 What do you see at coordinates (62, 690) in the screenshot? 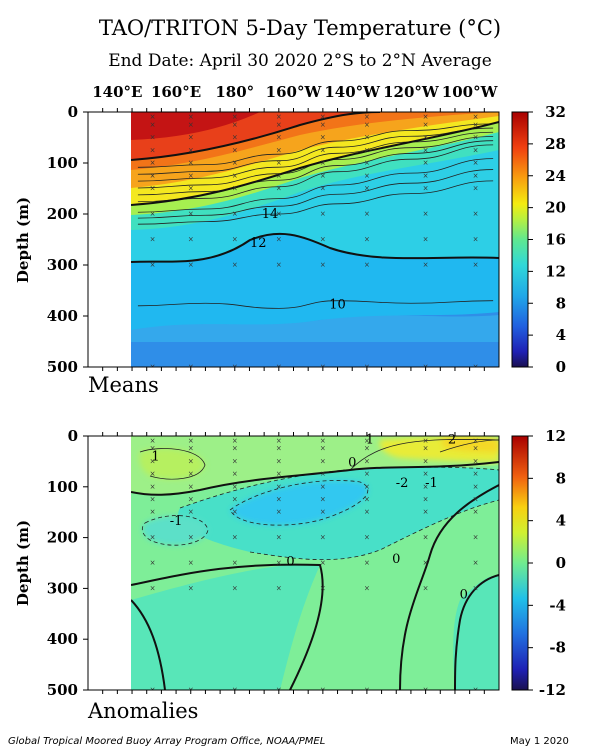
I see `depth-tick-label: 500` at bounding box center [62, 690].